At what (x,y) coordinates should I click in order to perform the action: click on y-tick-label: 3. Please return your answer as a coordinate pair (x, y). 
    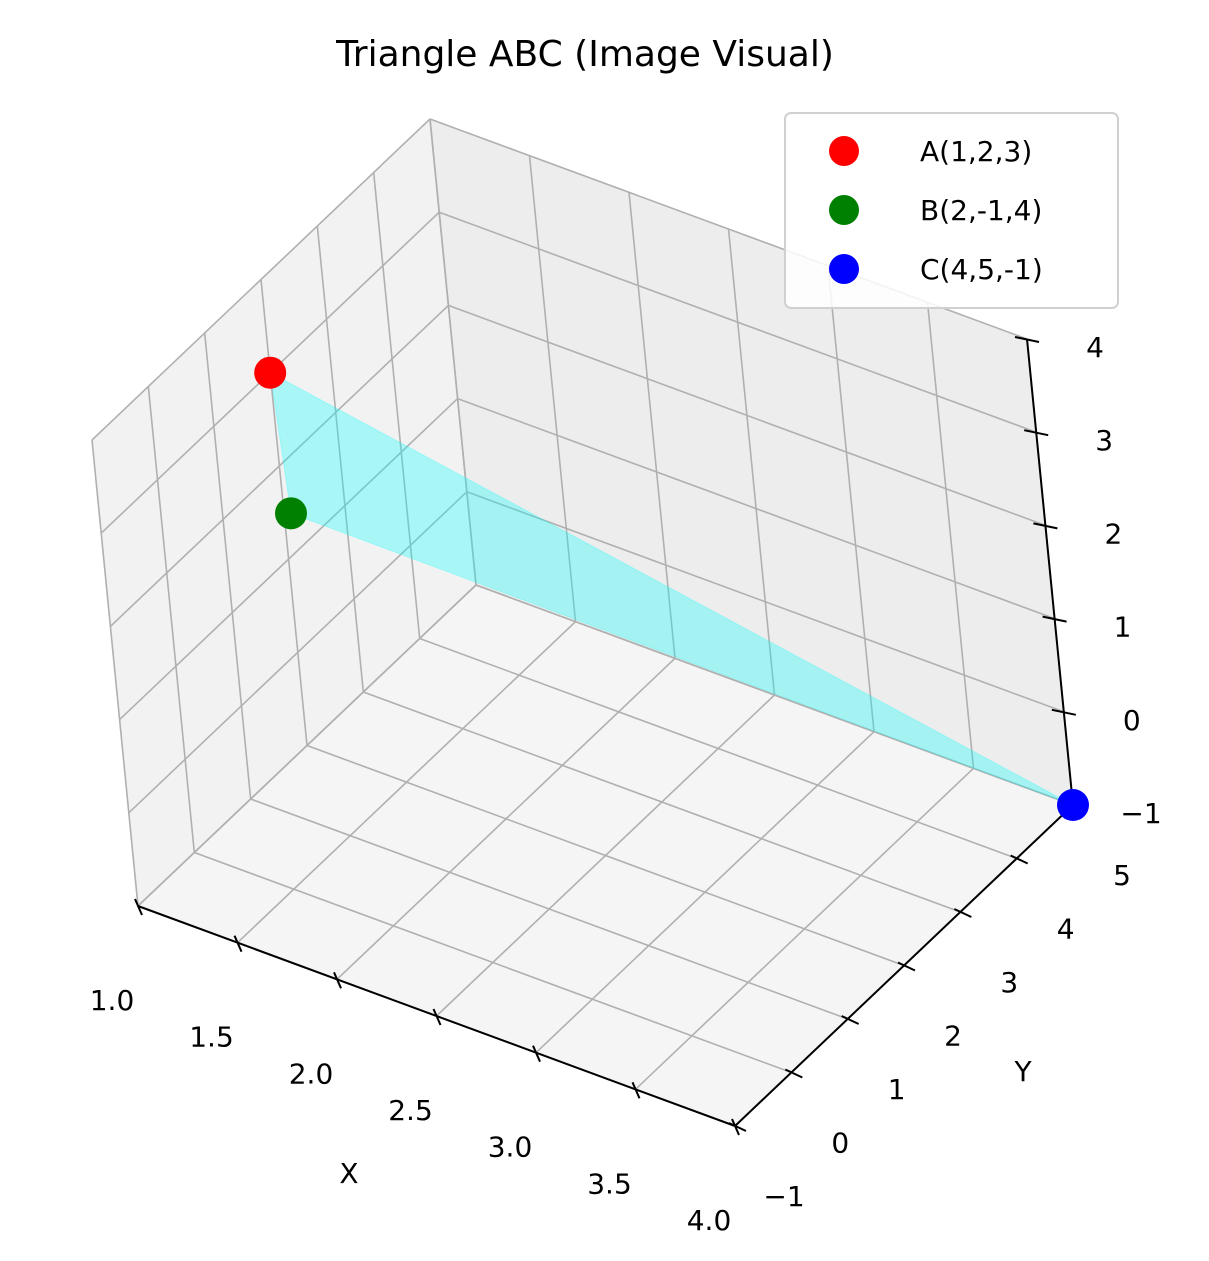
    Looking at the image, I should click on (1009, 982).